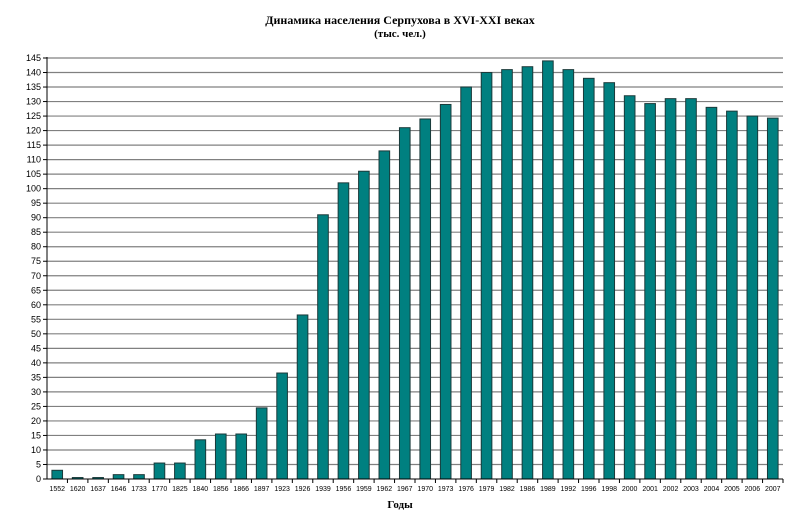 The width and height of the screenshot is (800, 519). I want to click on y-tick-label: 65, so click(36, 290).